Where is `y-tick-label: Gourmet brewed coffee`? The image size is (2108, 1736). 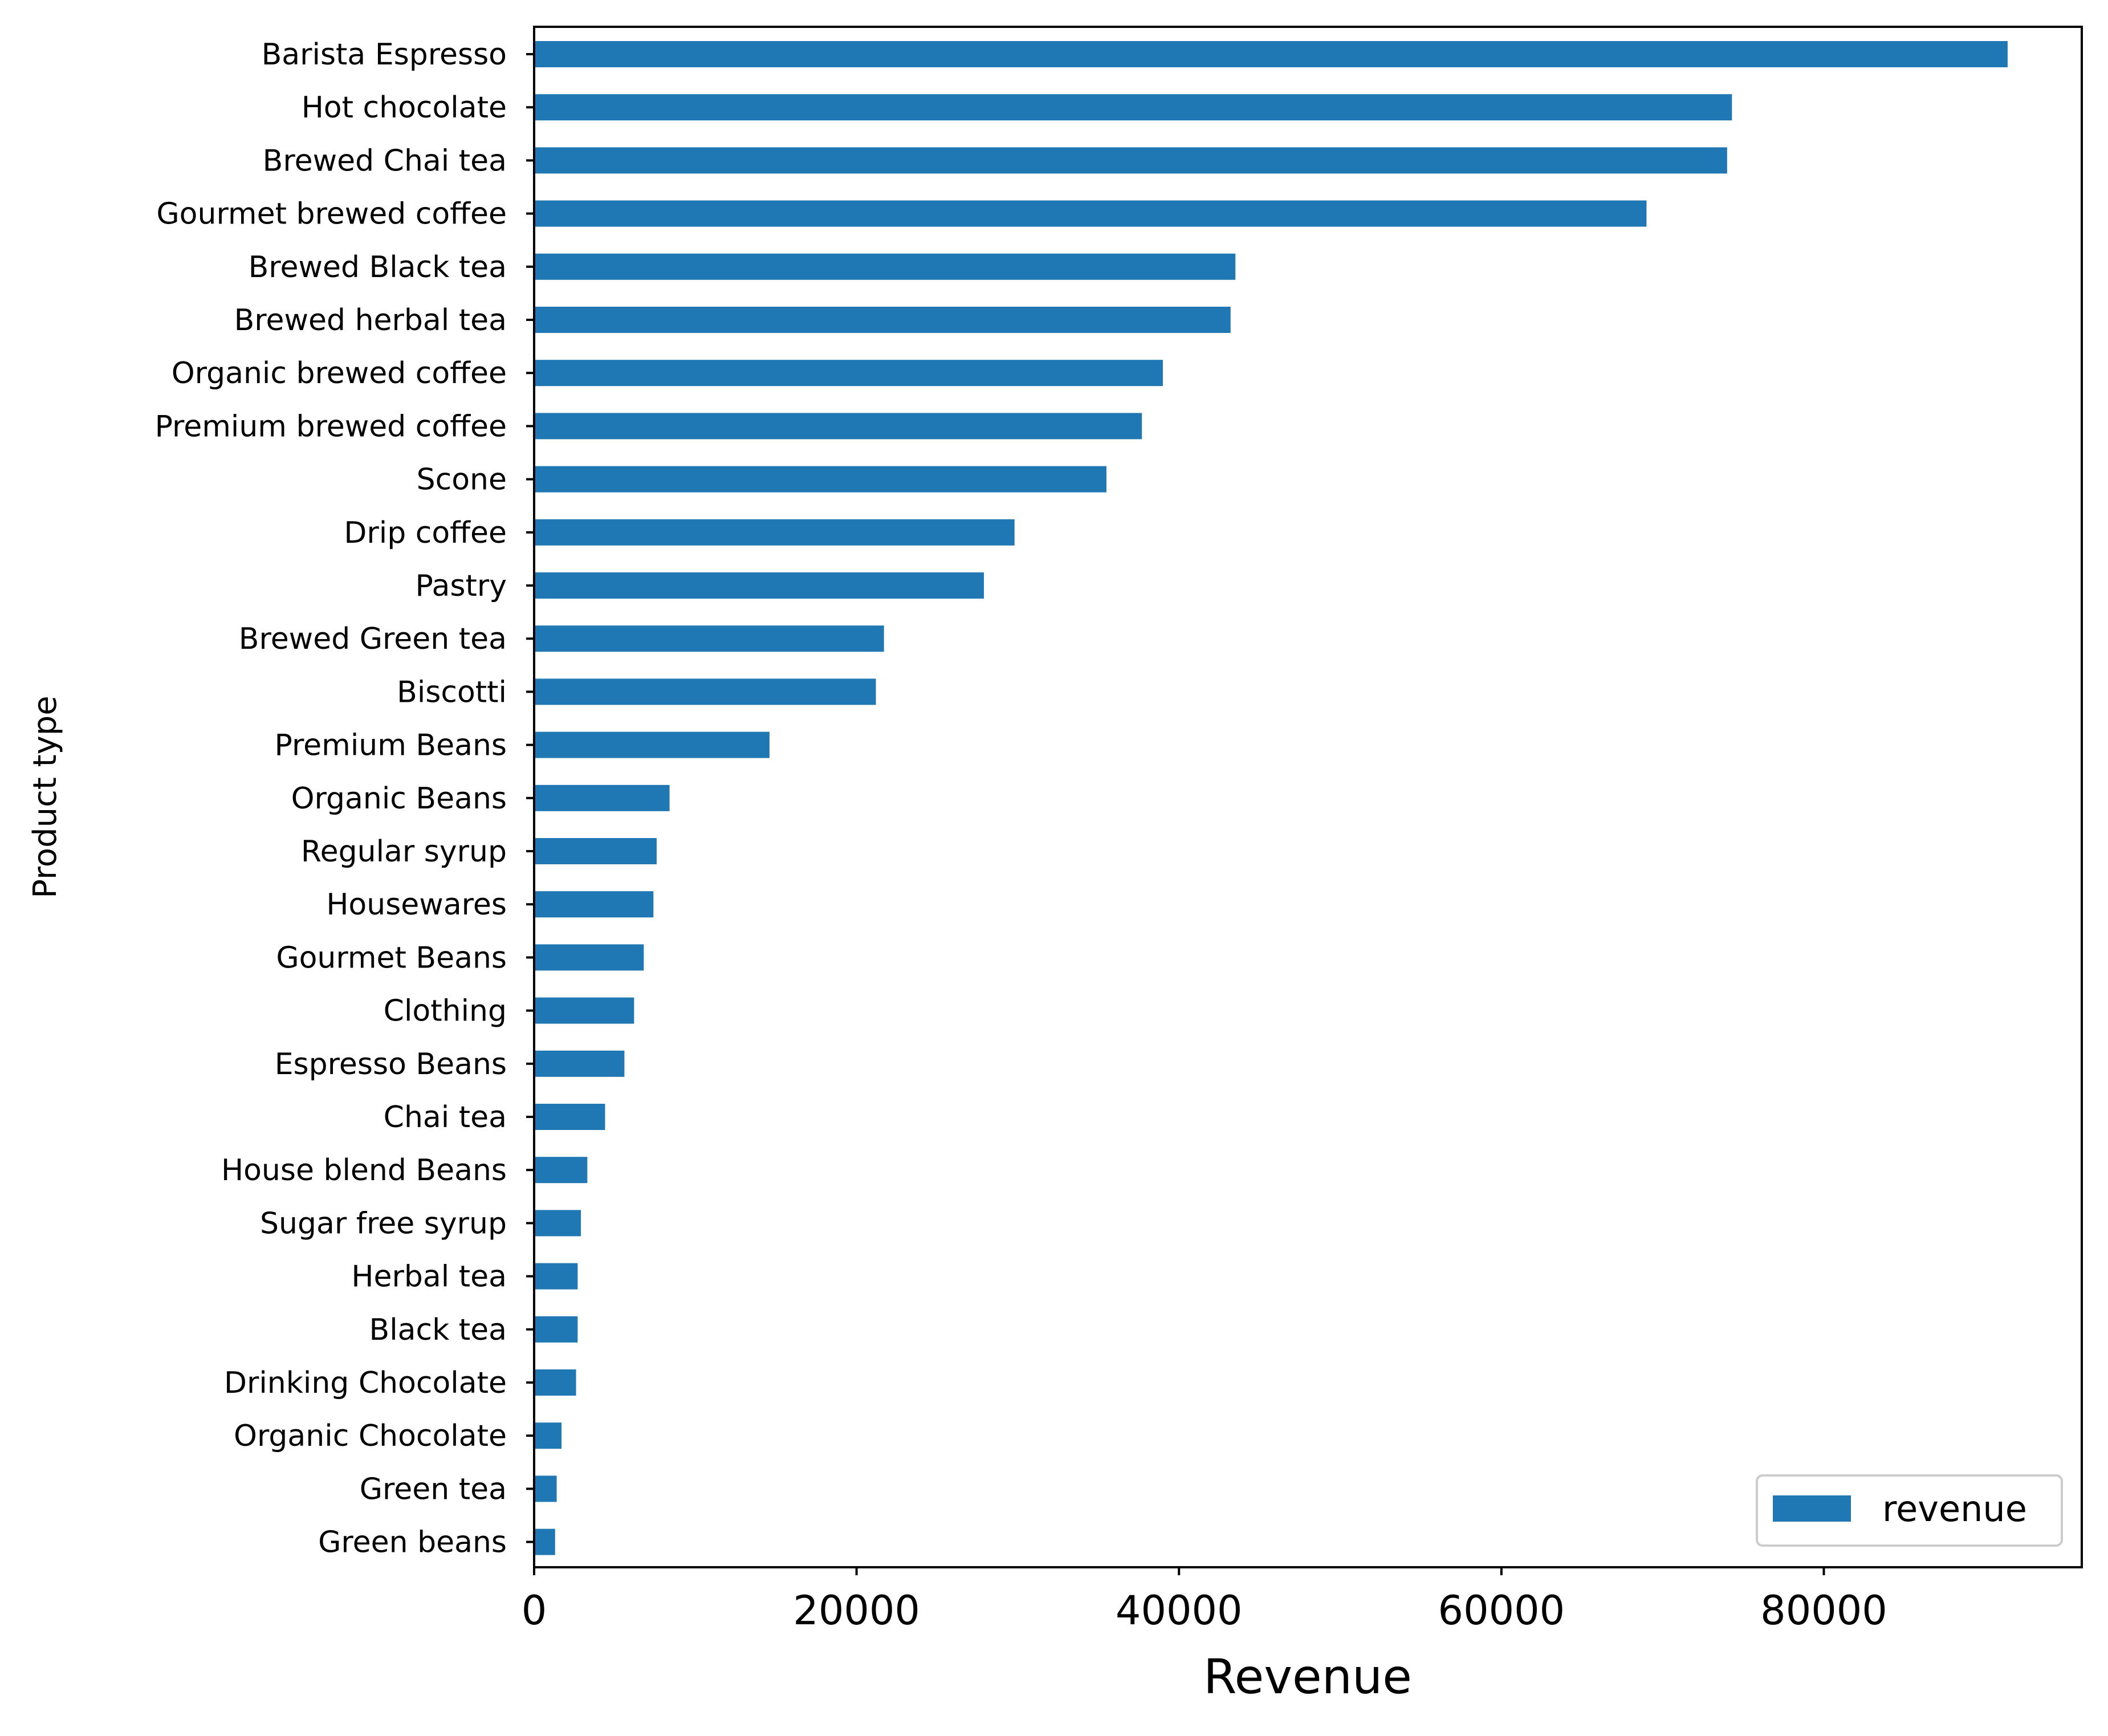 y-tick-label: Gourmet brewed coffee is located at coordinates (331, 214).